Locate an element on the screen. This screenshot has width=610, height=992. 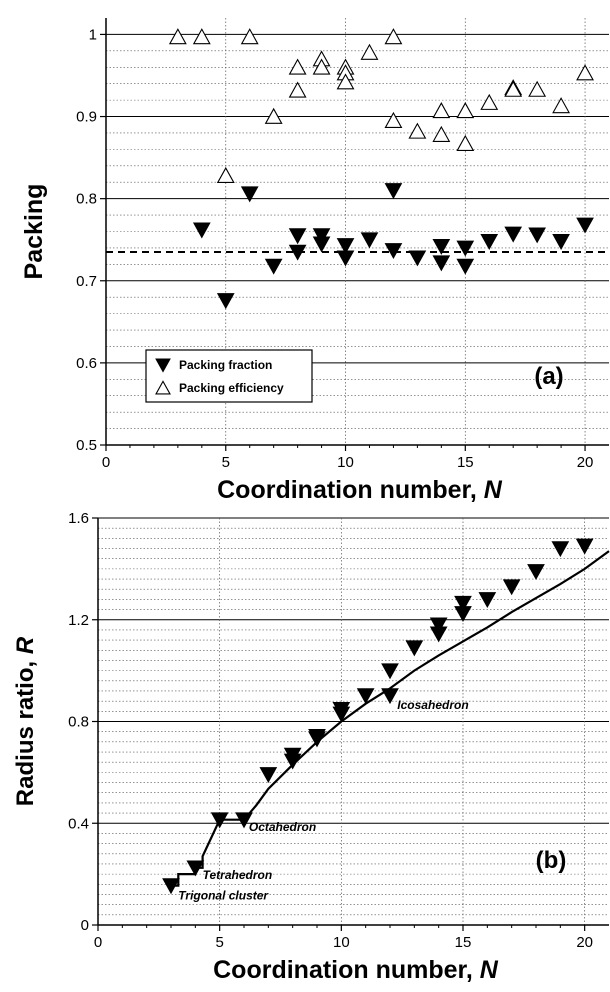
y-axis-title: Radius ratio, R is located at coordinates (25, 721).